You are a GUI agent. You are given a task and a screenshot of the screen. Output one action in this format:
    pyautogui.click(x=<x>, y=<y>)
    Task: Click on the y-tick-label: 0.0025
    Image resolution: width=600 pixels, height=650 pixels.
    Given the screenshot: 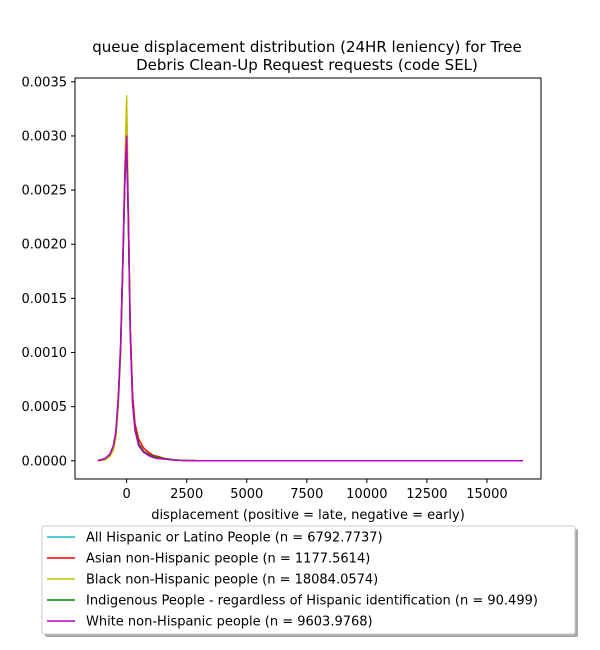 What is the action you would take?
    pyautogui.click(x=45, y=191)
    